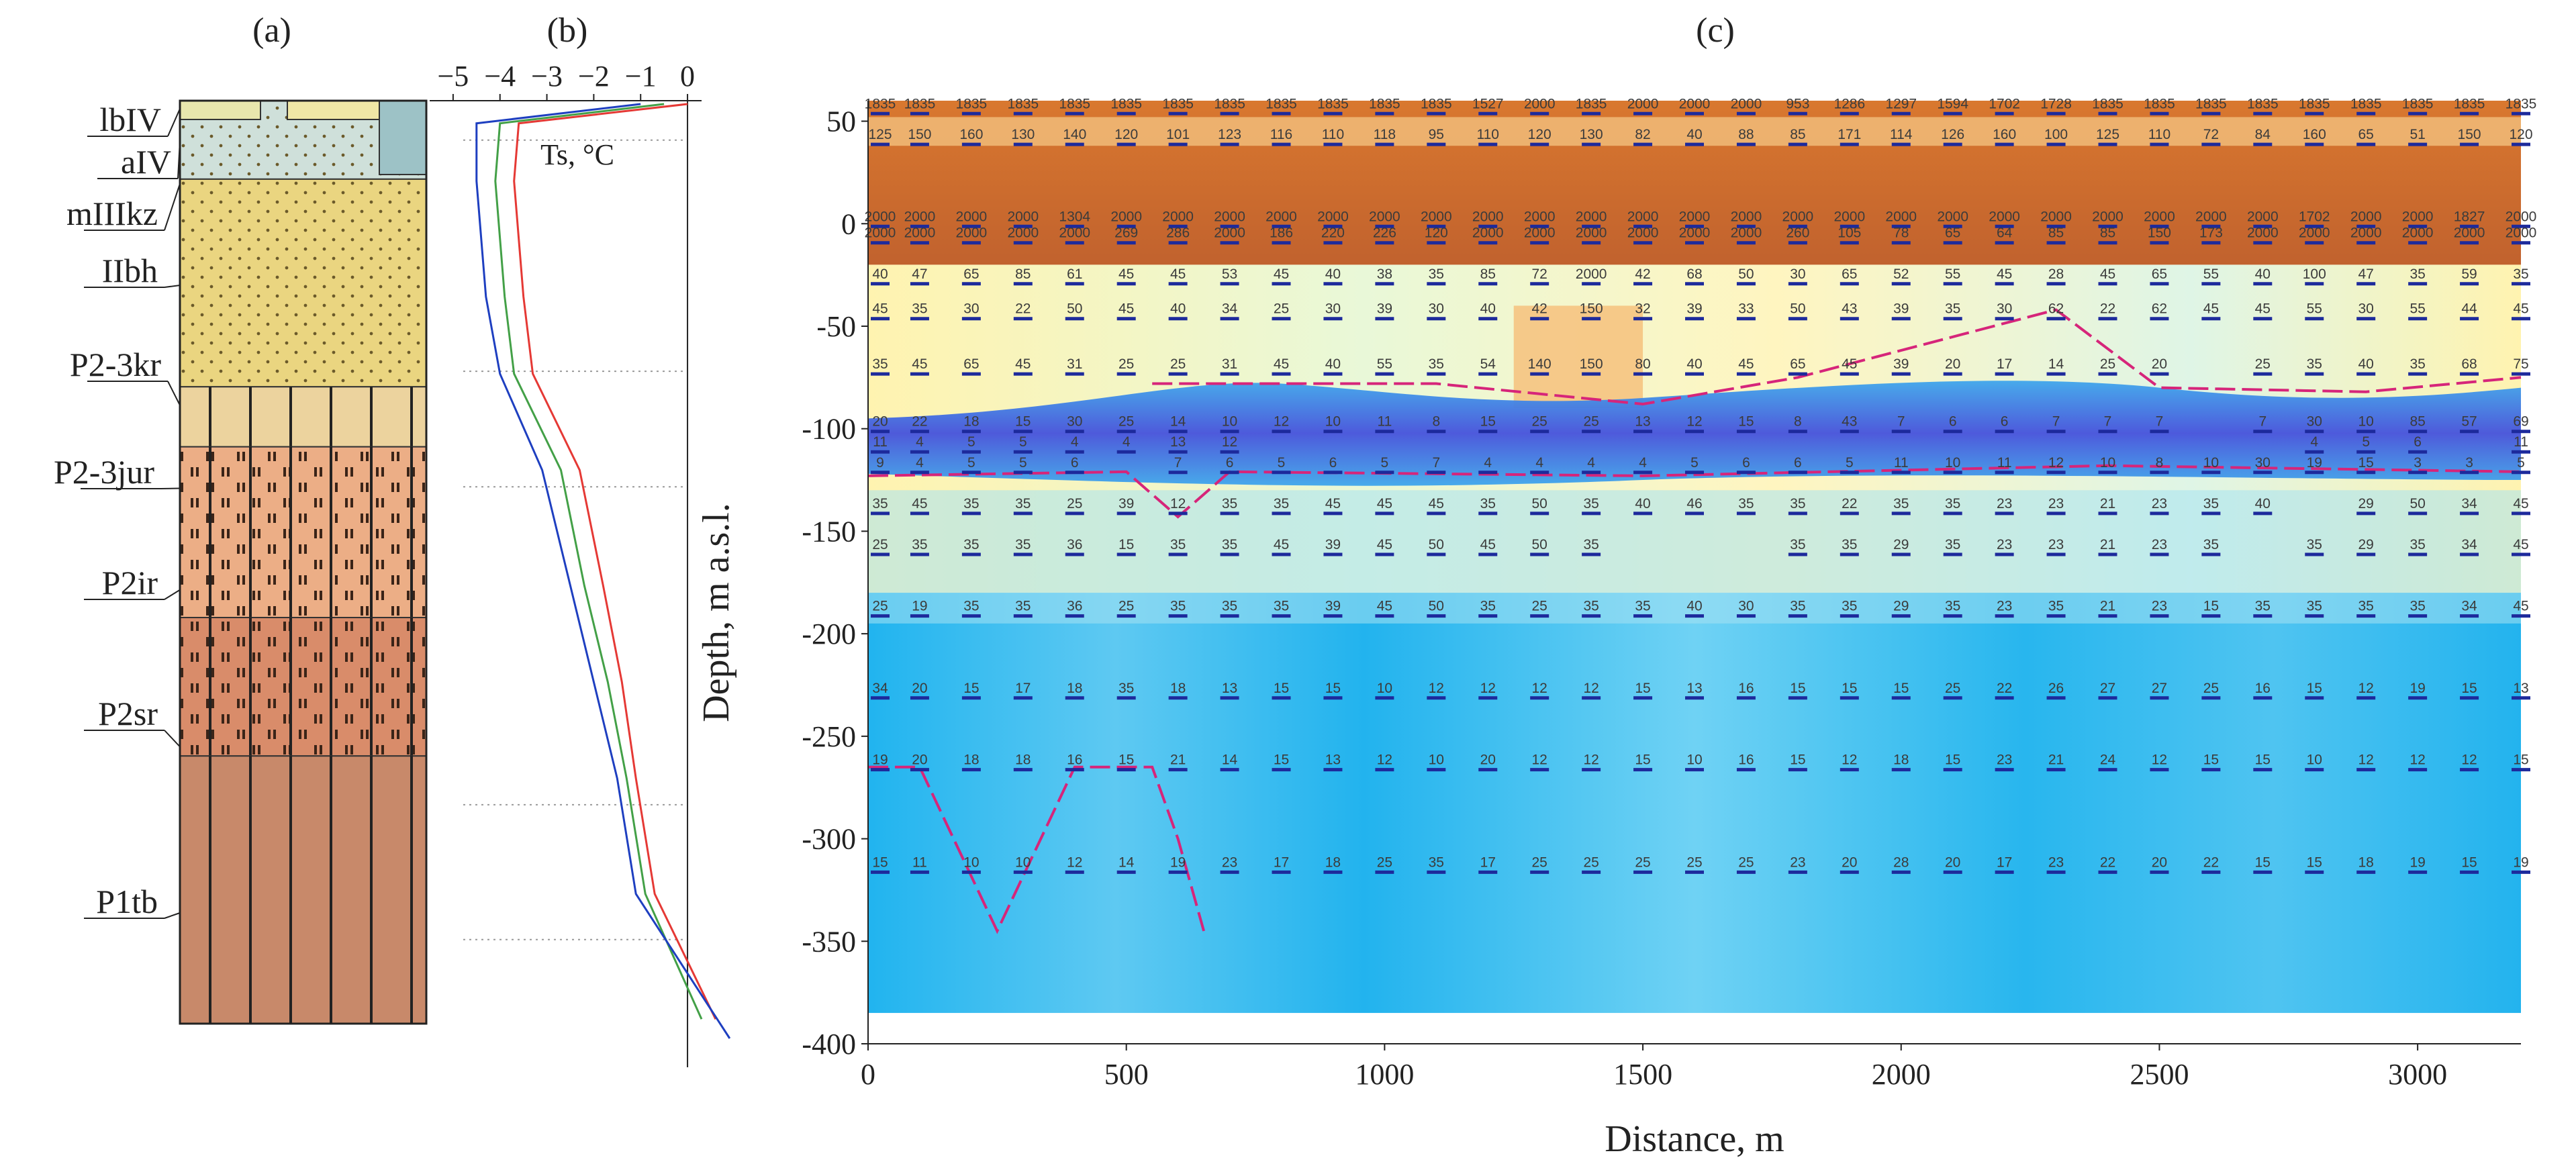 The height and width of the screenshot is (1174, 2576). Describe the element at coordinates (1540, 134) in the screenshot. I see `resistivity-value: 120` at that location.